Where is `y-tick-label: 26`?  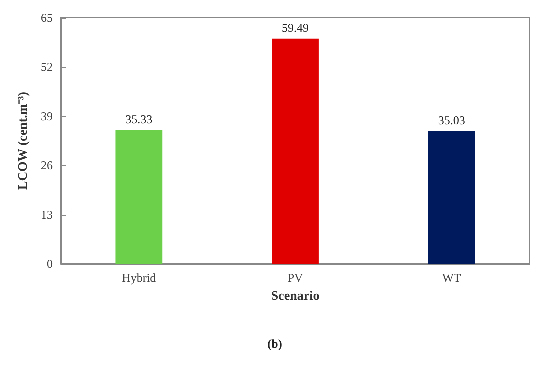 y-tick-label: 26 is located at coordinates (47, 165).